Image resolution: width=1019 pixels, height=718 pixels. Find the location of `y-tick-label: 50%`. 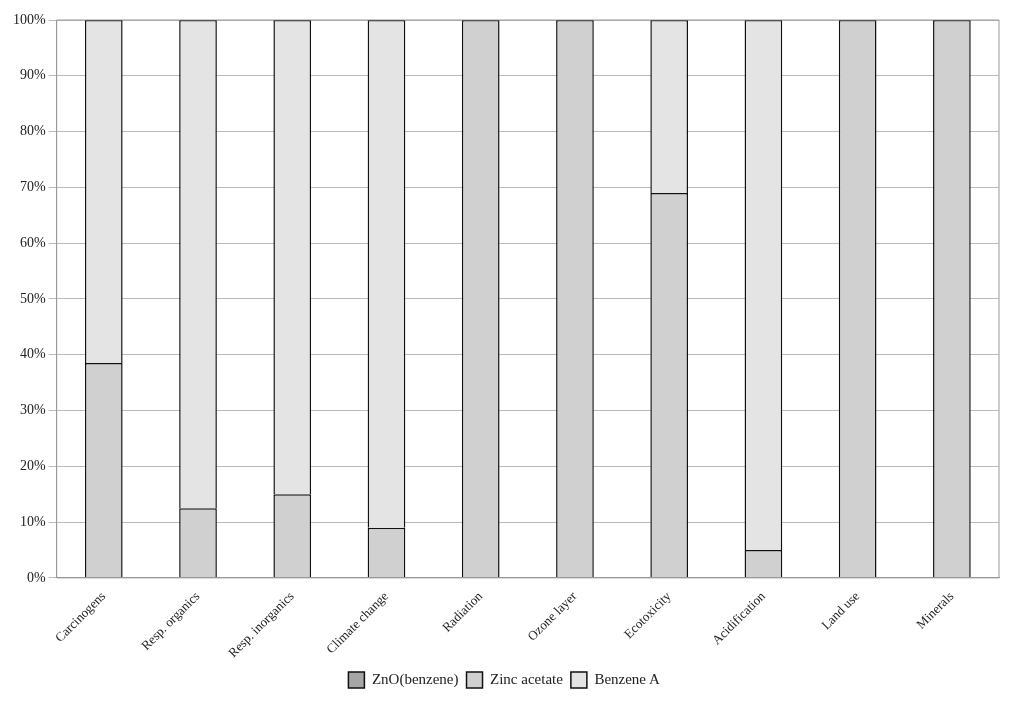

y-tick-label: 50% is located at coordinates (32, 298).